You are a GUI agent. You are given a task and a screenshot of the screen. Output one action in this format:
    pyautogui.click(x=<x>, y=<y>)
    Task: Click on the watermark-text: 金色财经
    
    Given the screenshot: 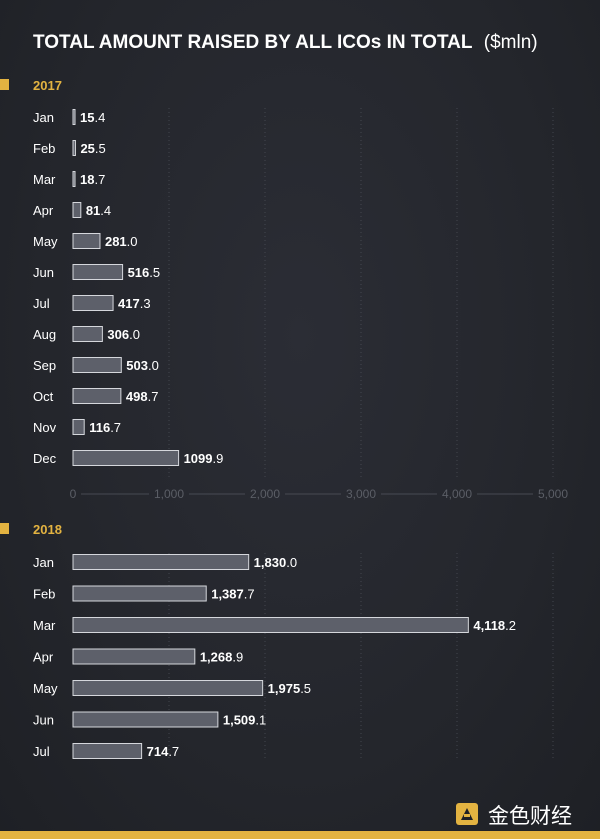 What is the action you would take?
    pyautogui.click(x=530, y=816)
    